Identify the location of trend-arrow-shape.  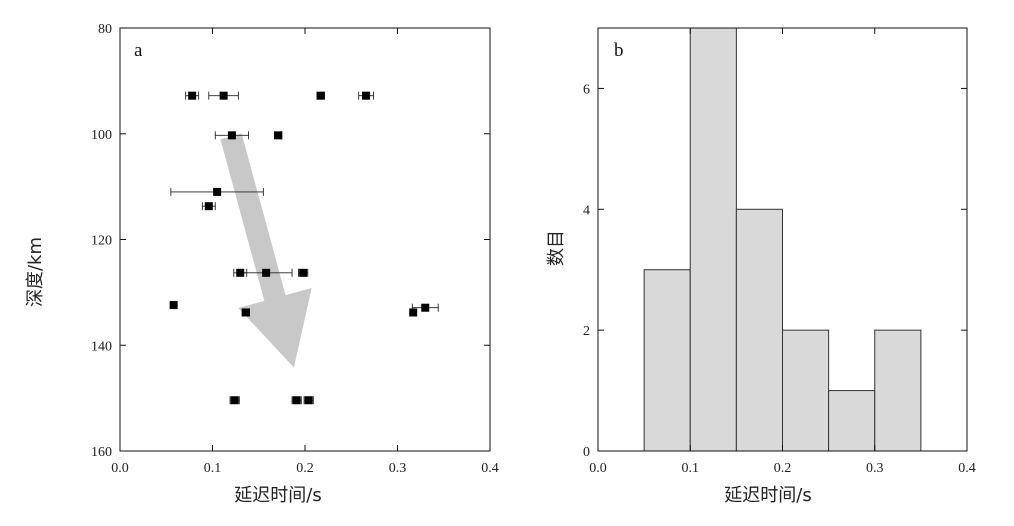
(266, 250).